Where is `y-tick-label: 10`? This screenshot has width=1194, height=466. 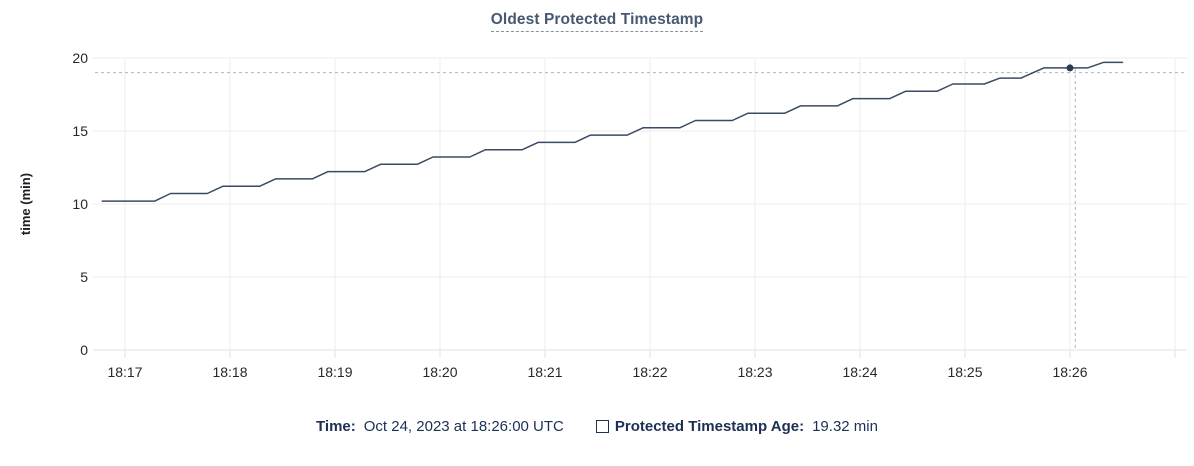
y-tick-label: 10 is located at coordinates (80, 204).